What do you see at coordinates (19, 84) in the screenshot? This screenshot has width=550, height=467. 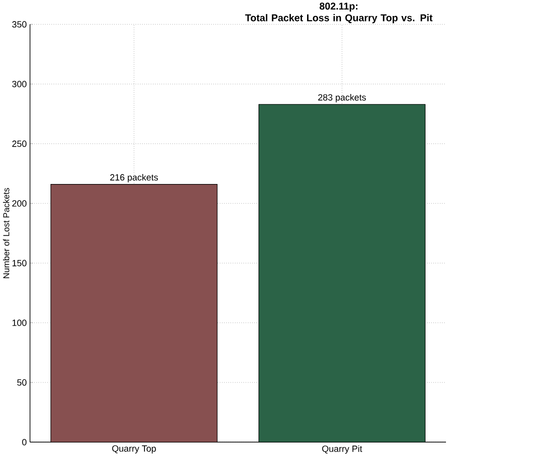 I see `y-tick-label: 300` at bounding box center [19, 84].